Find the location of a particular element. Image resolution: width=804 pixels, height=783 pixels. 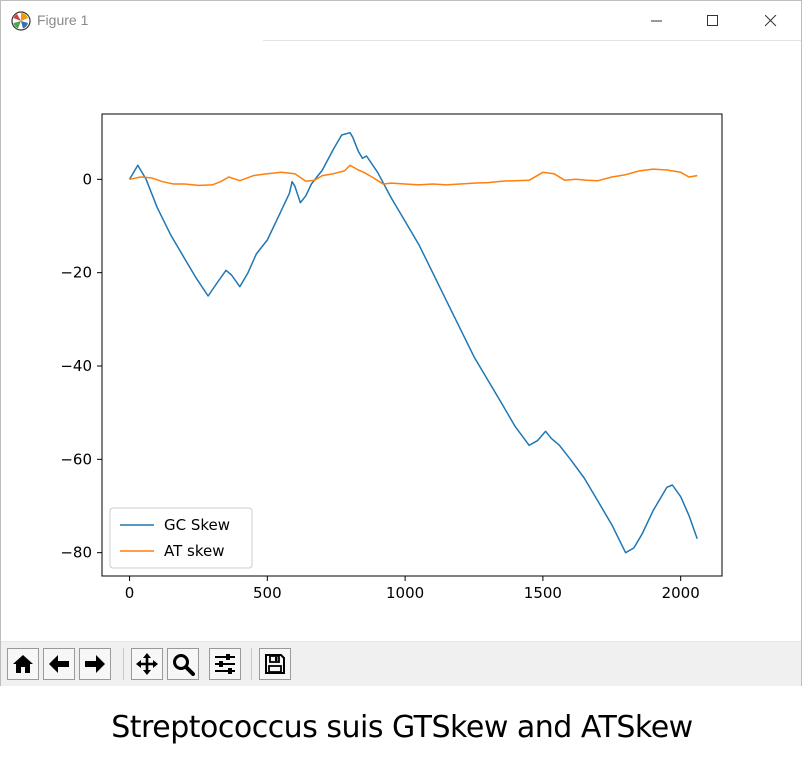

arrow-right-icon is located at coordinates (95, 664).